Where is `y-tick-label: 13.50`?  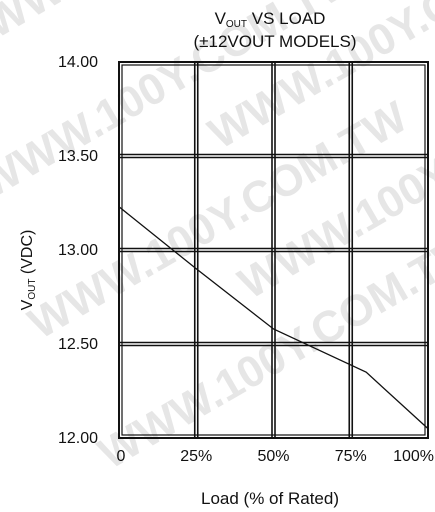
y-tick-label: 13.50 is located at coordinates (78, 156).